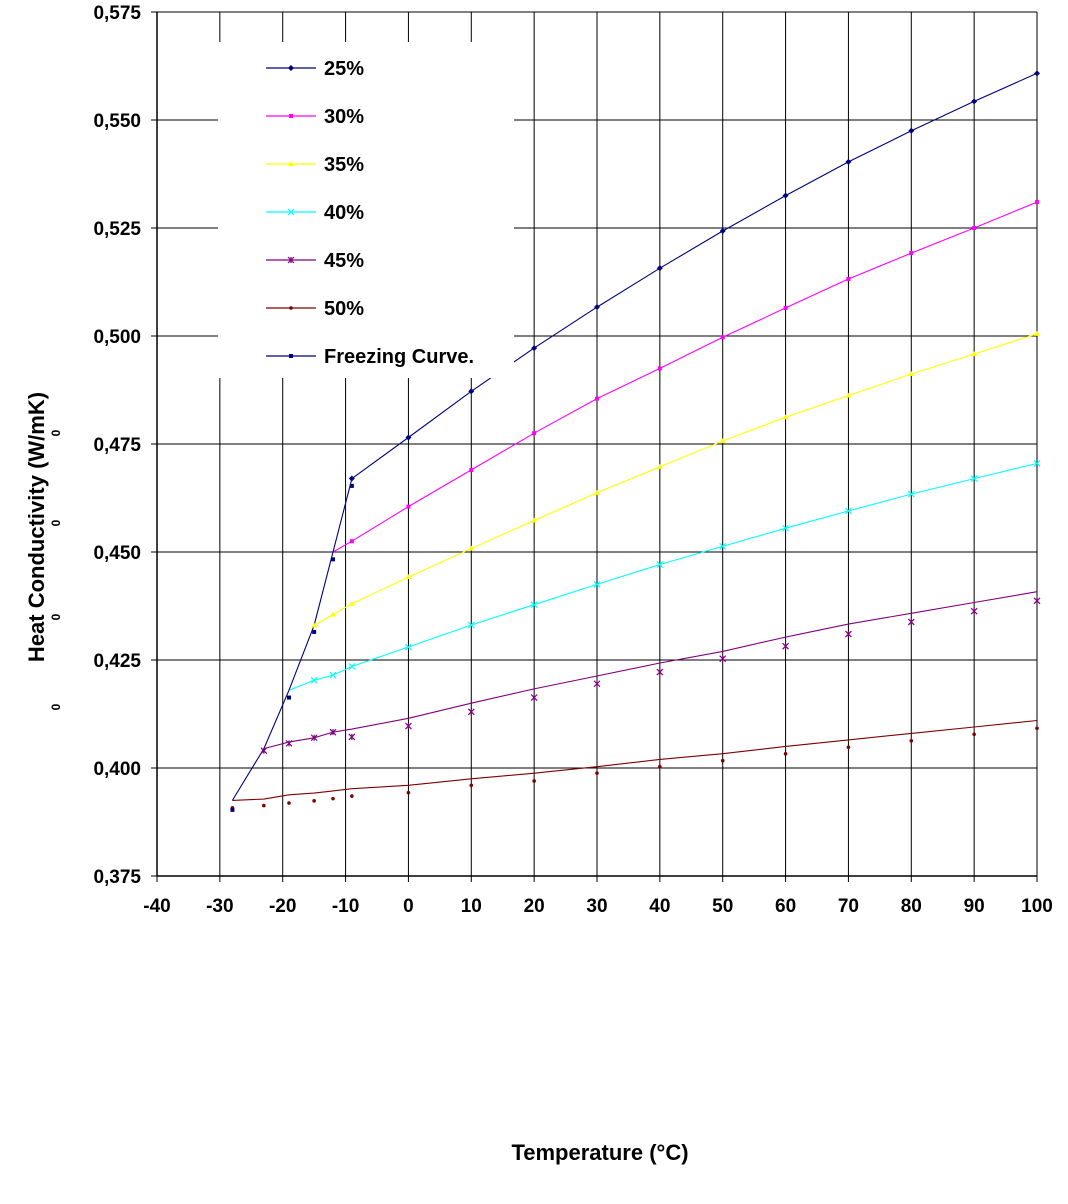 Image resolution: width=1068 pixels, height=1204 pixels. What do you see at coordinates (471, 906) in the screenshot?
I see `x-tick-label: 10` at bounding box center [471, 906].